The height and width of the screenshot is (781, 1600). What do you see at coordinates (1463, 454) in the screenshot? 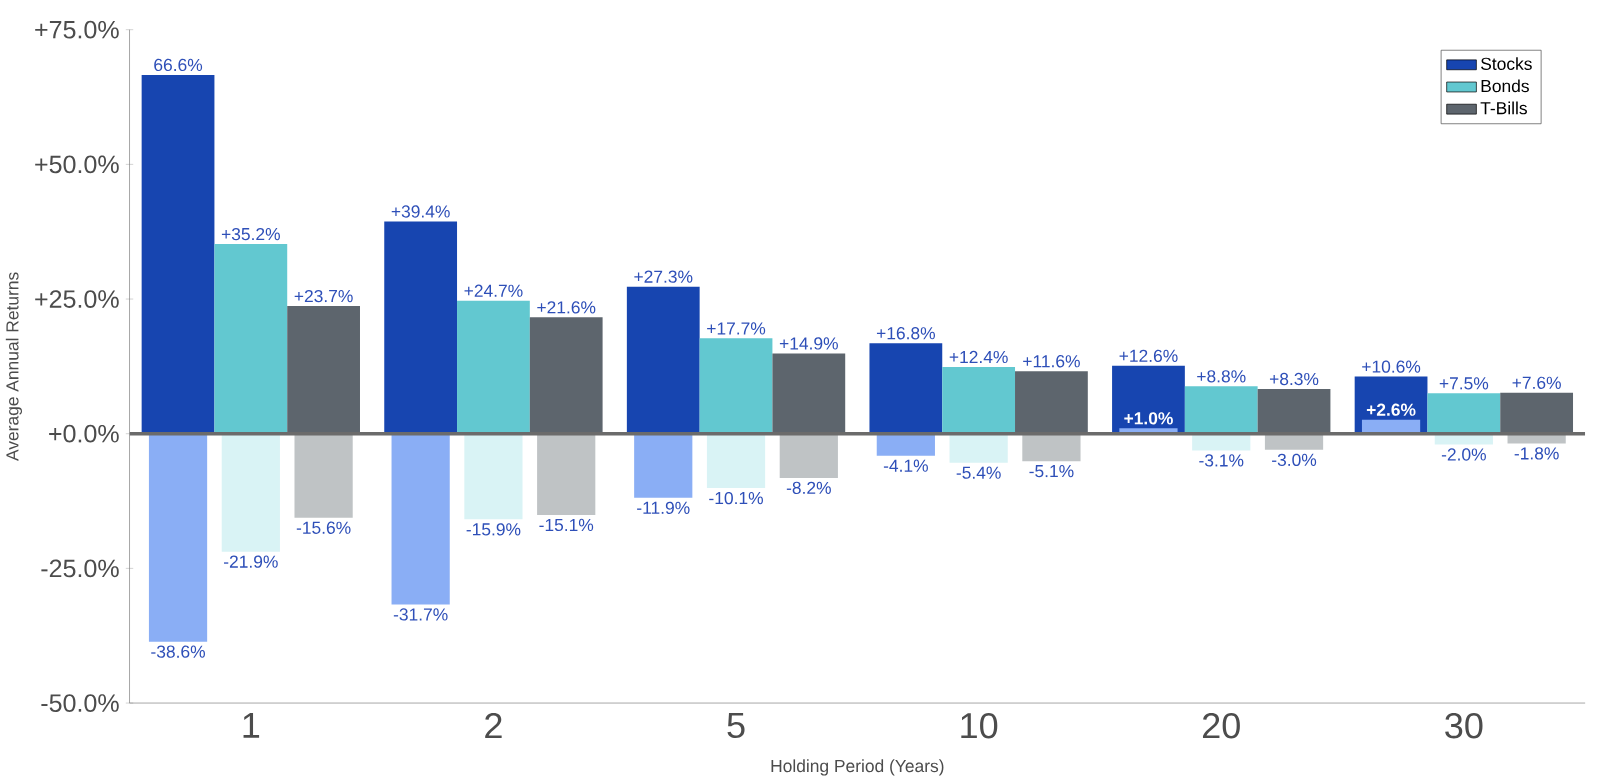
I see `data-label: -2.0%` at bounding box center [1463, 454].